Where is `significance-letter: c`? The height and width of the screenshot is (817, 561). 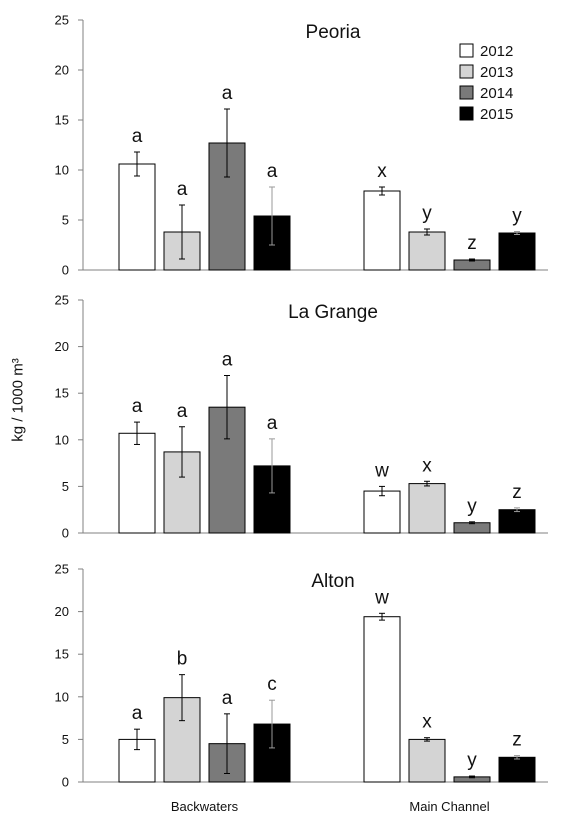 significance-letter: c is located at coordinates (272, 684).